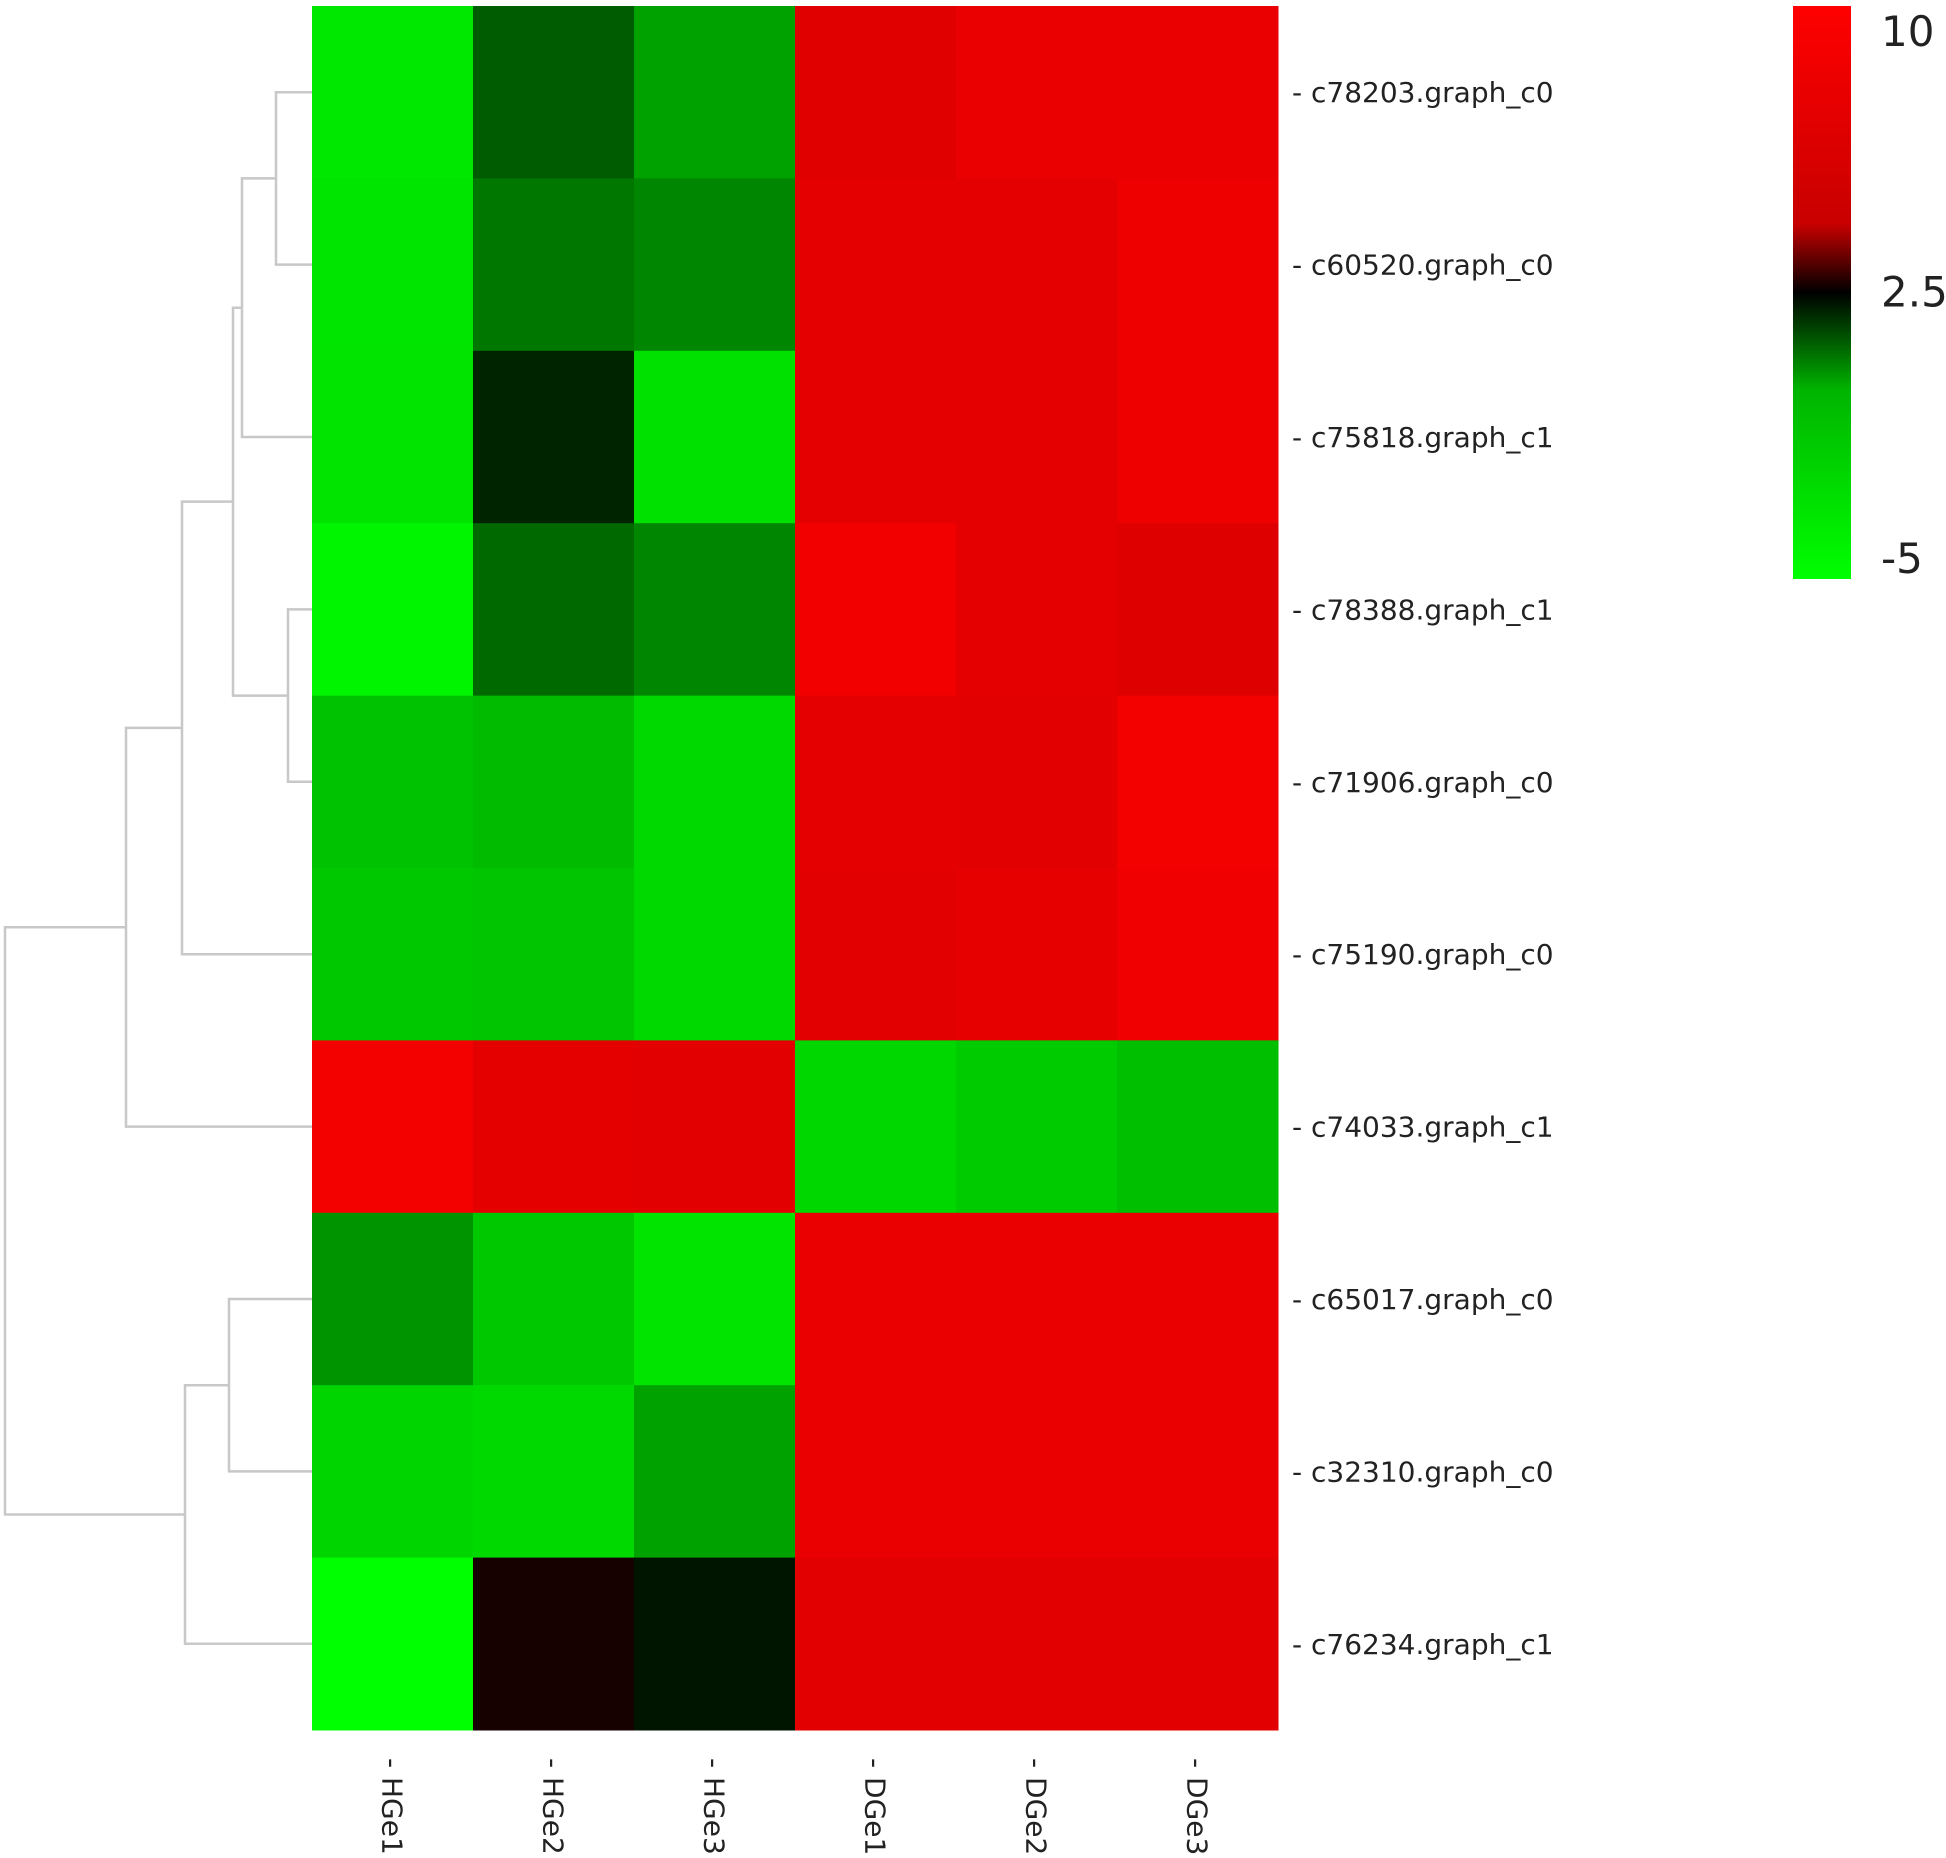 The image size is (1946, 1858). I want to click on row-label: - c78203.graph_c0, so click(1423, 92).